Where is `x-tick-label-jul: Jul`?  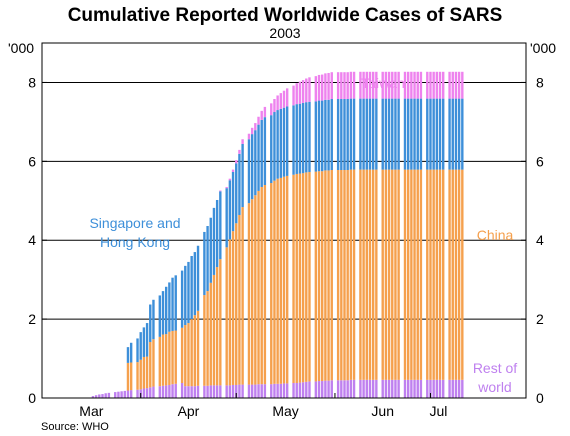 x-tick-label-jul: Jul is located at coordinates (439, 411).